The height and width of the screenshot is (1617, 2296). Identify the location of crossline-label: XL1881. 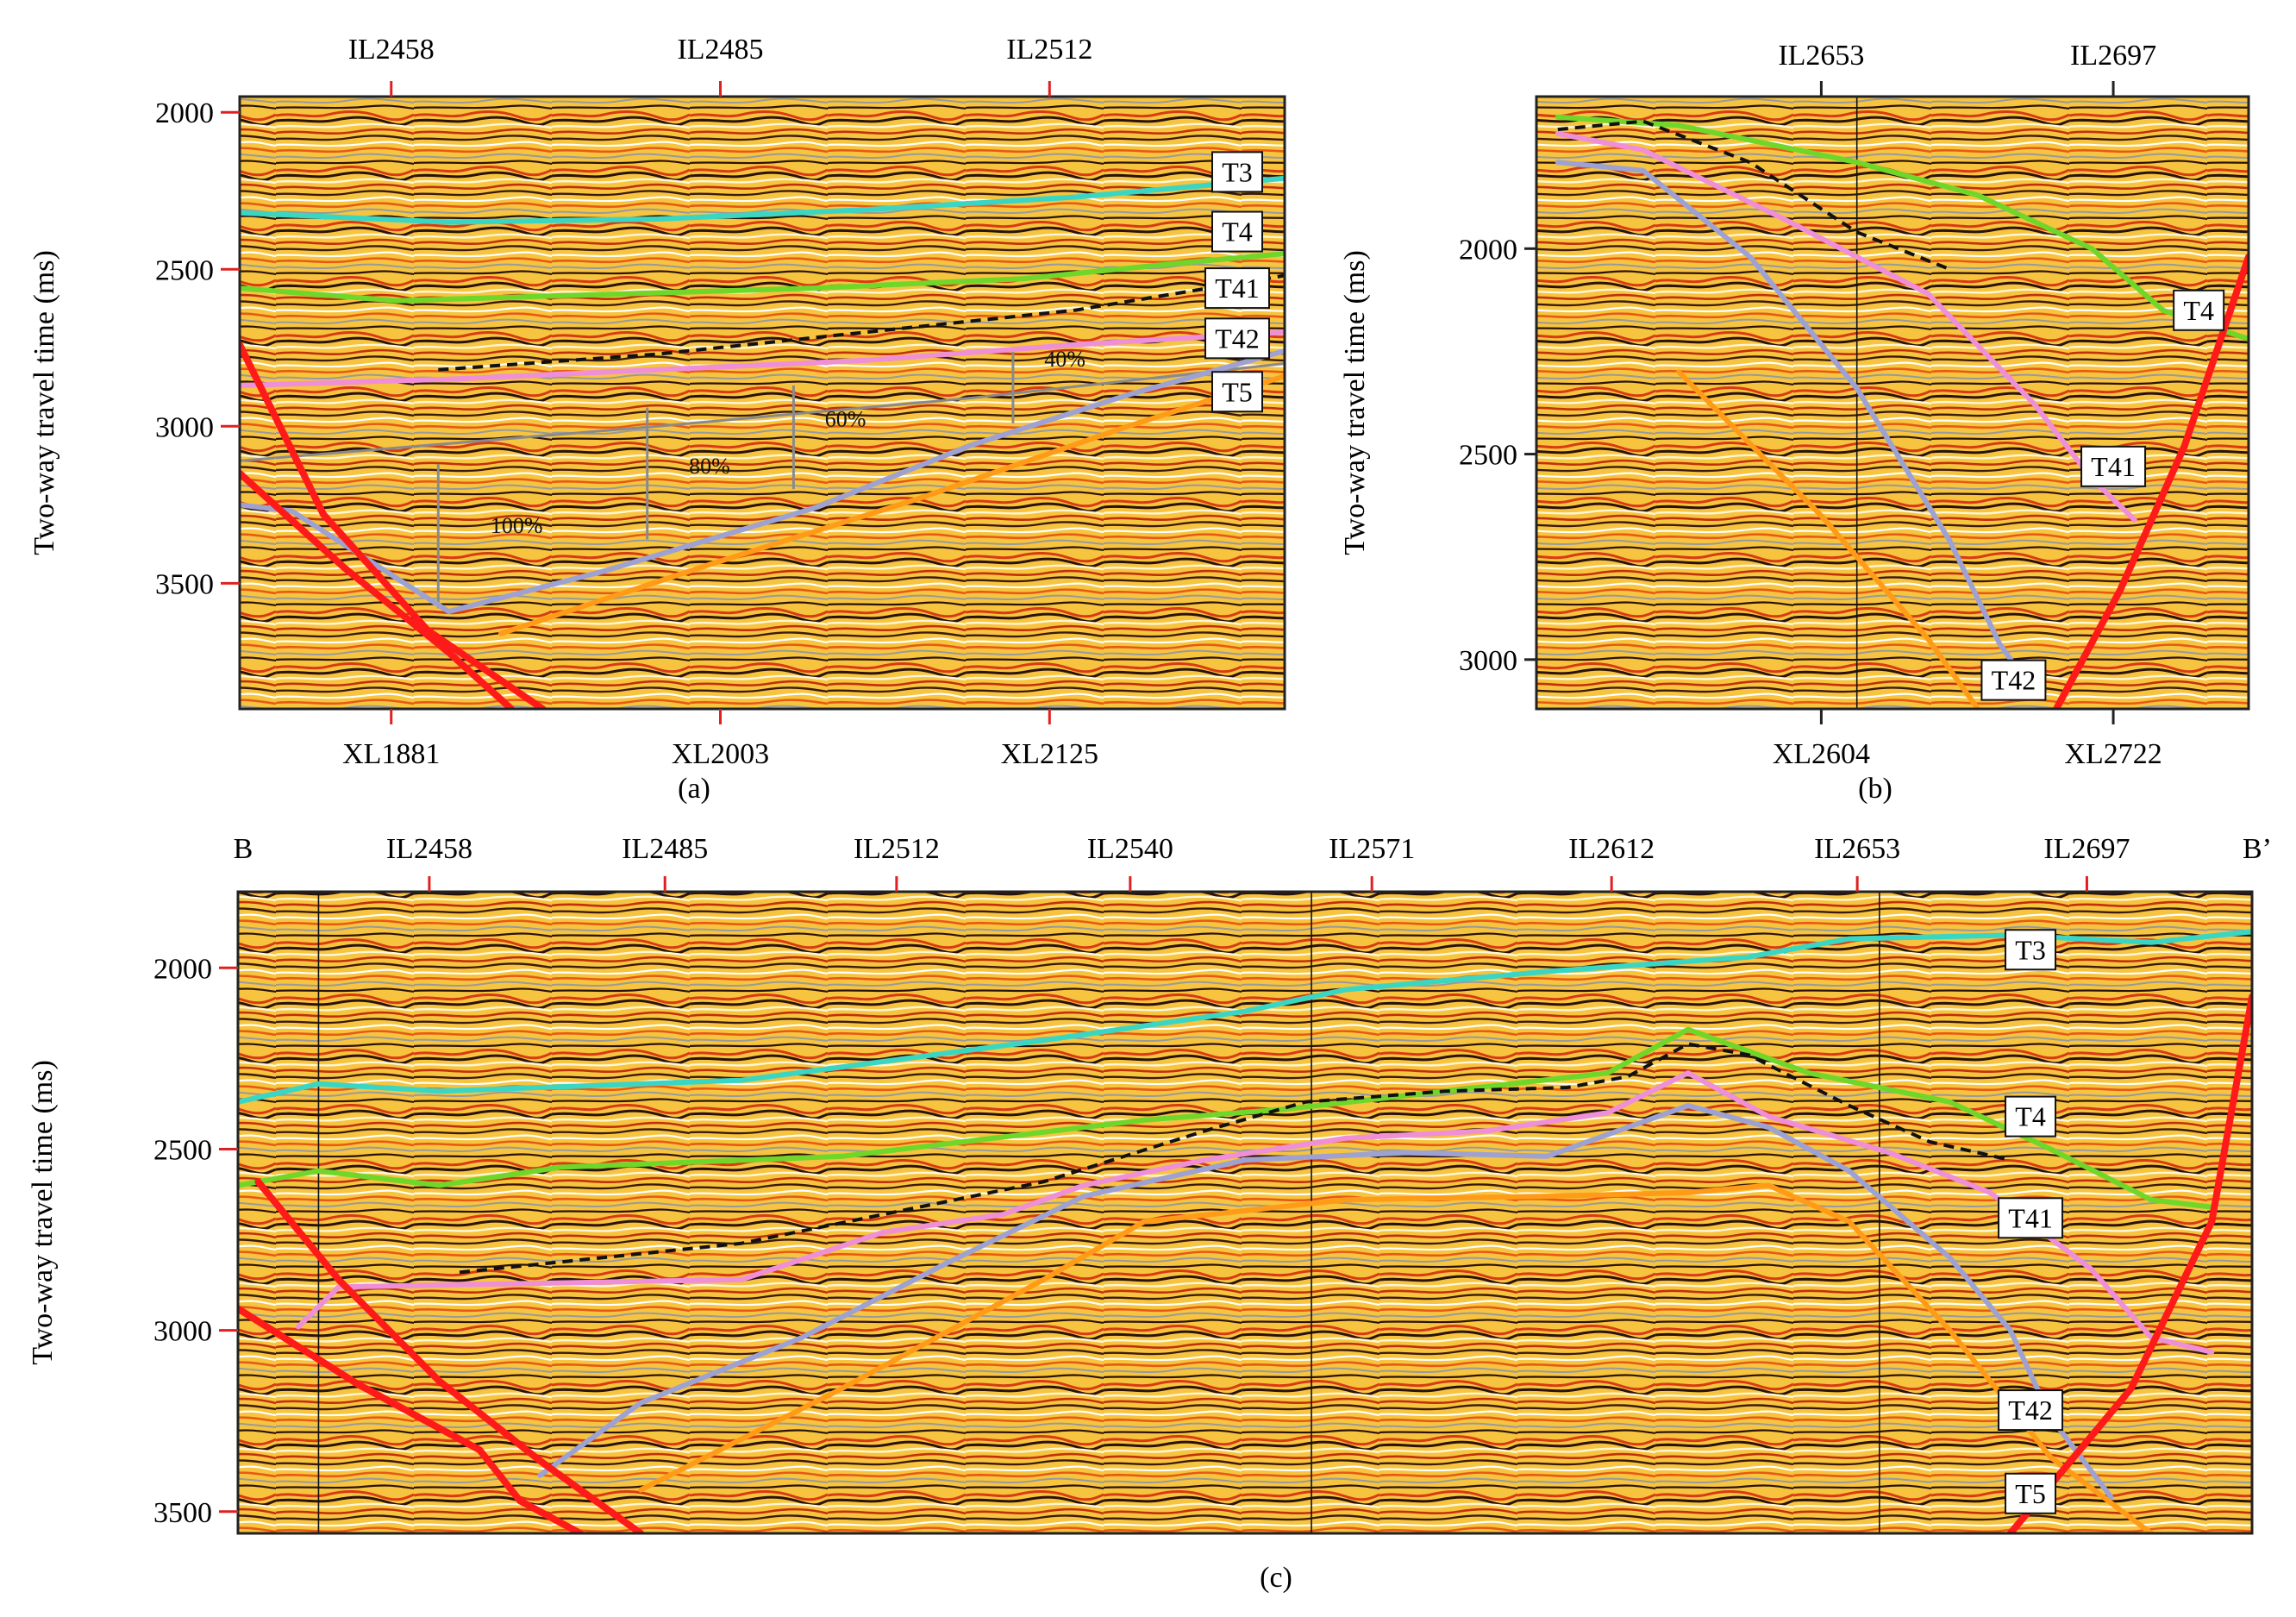
(391, 754).